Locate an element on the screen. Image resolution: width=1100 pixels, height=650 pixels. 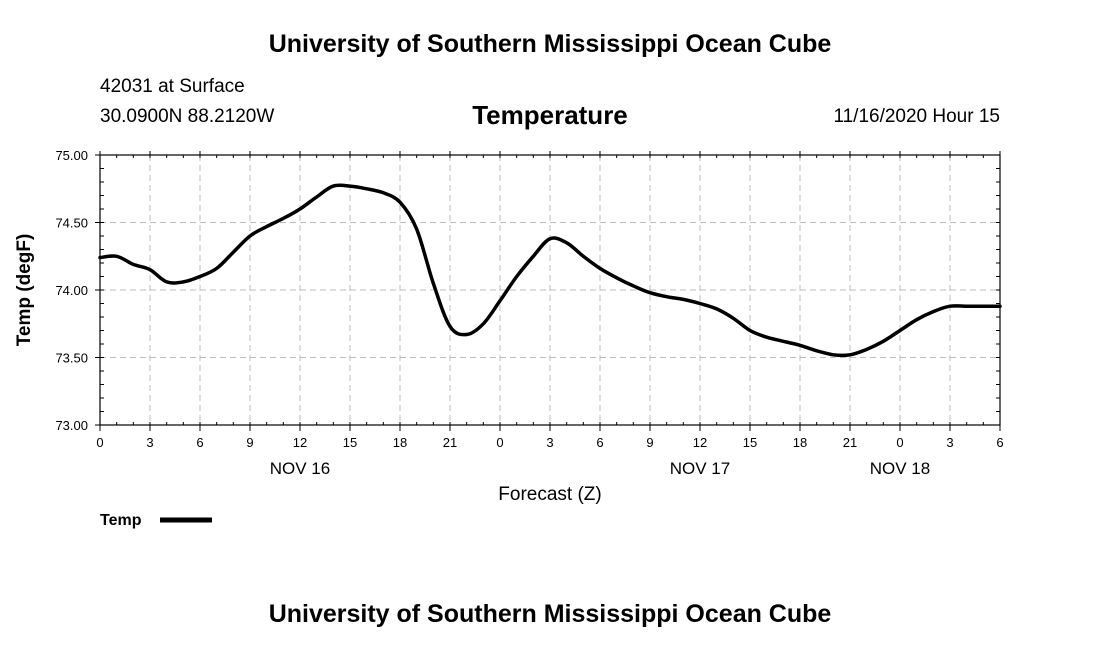
y-tick-label: 73.50 is located at coordinates (71, 358).